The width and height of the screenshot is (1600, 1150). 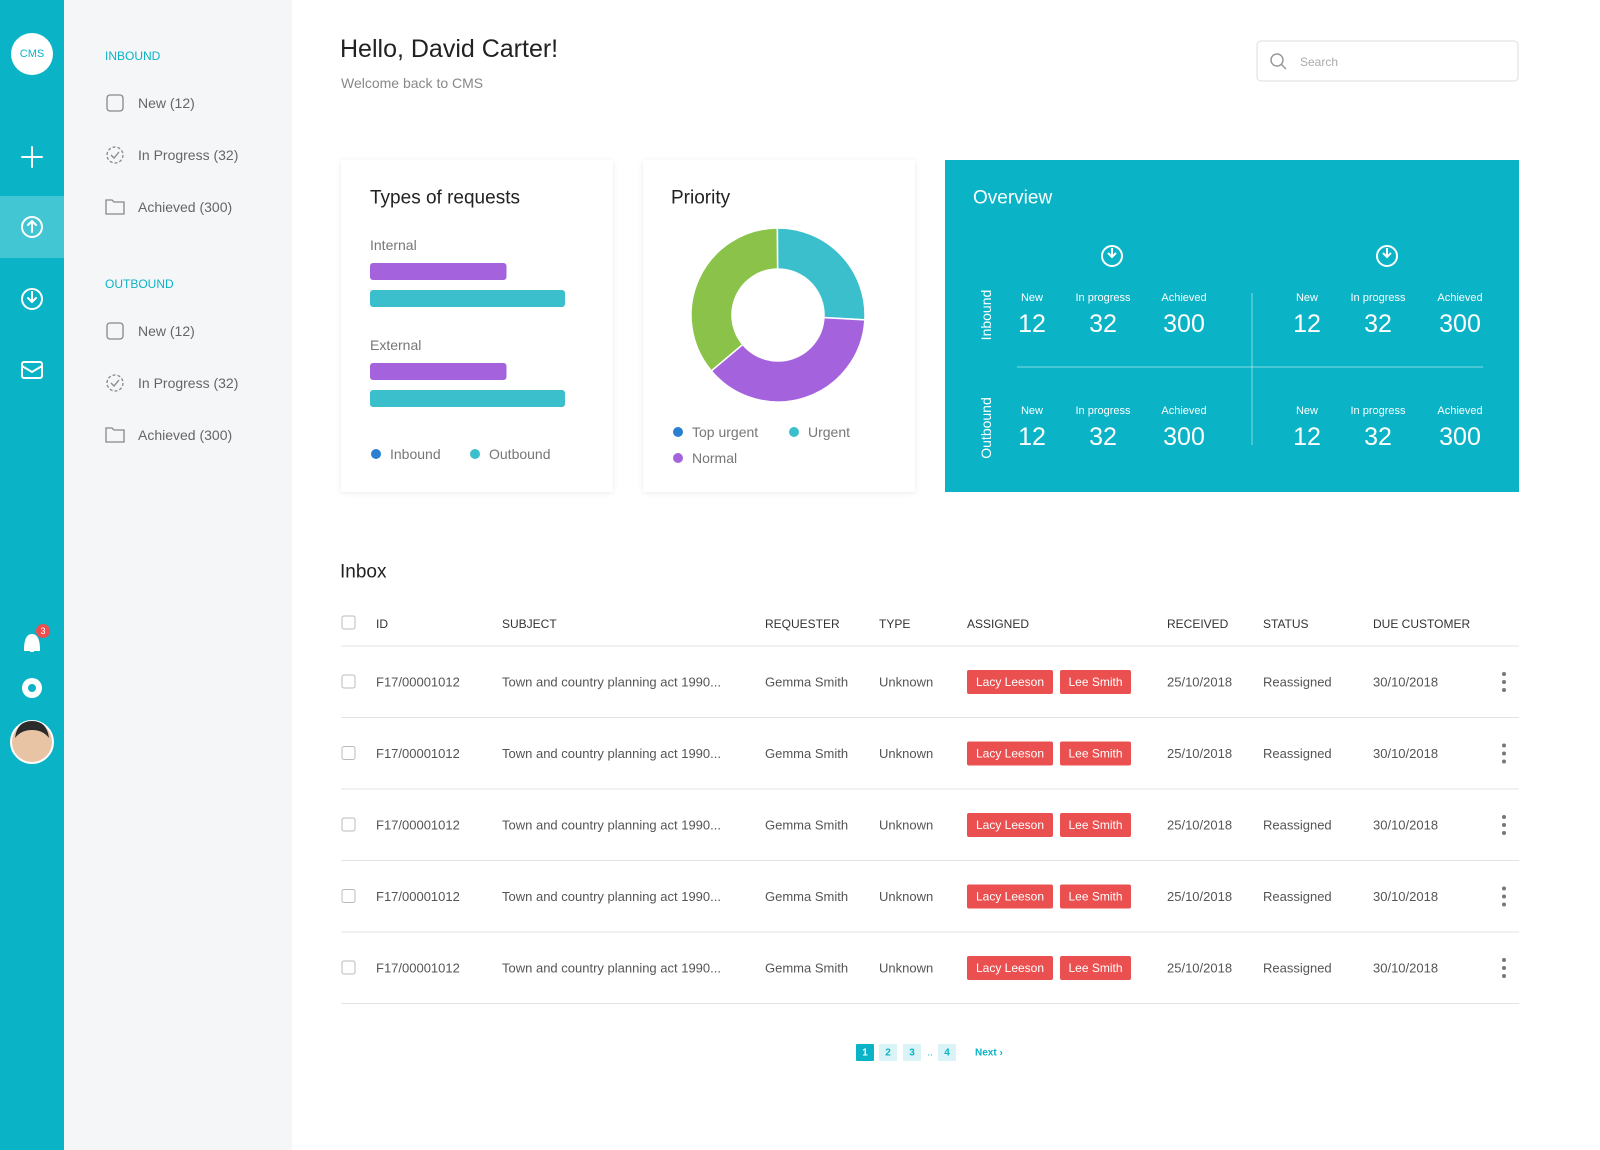 What do you see at coordinates (32, 575) in the screenshot?
I see `rail` at bounding box center [32, 575].